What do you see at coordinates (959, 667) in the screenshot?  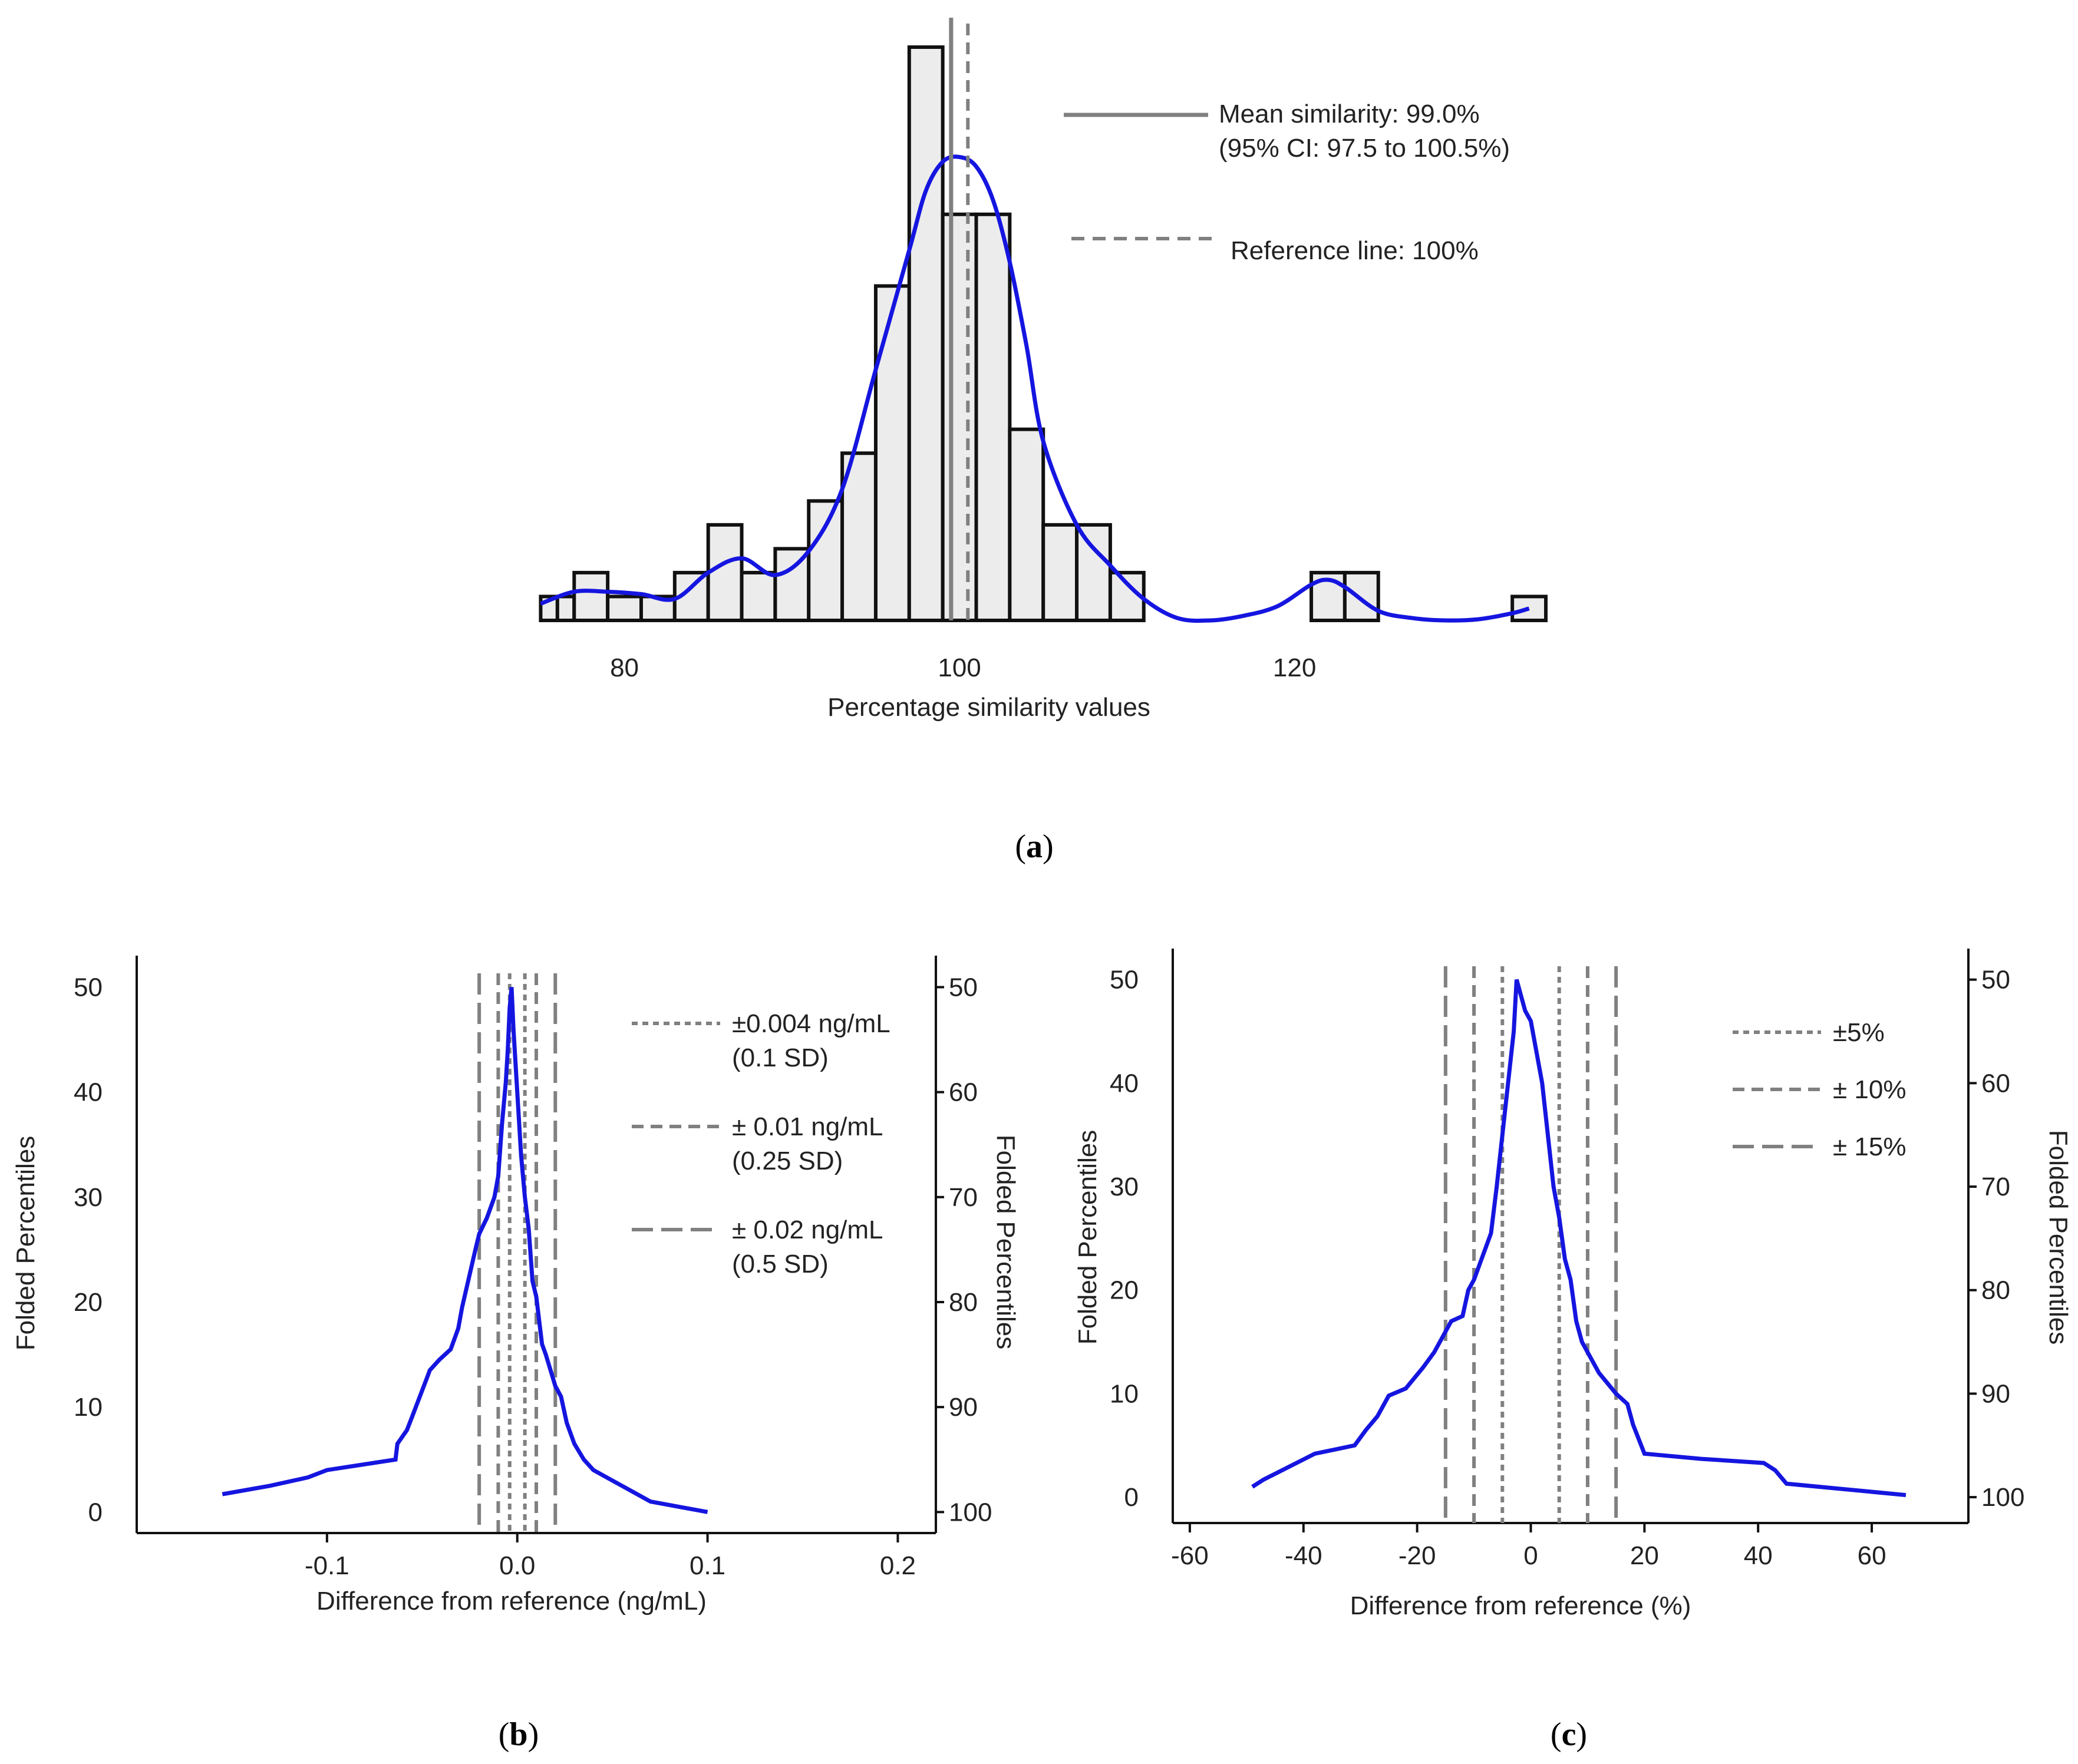 I see `x-tick-label: 100` at bounding box center [959, 667].